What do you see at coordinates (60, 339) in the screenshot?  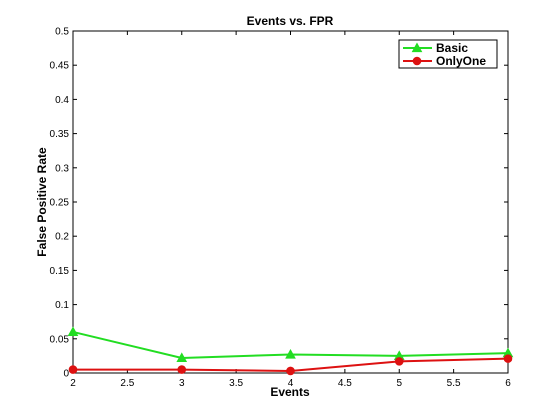 I see `y-tick-label: 0.05` at bounding box center [60, 339].